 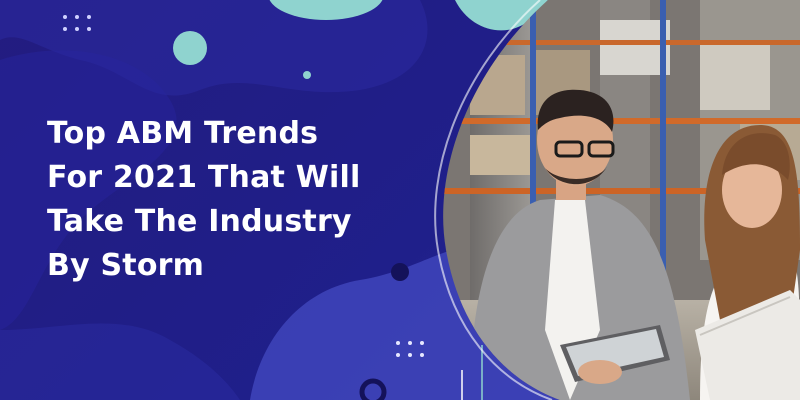 What do you see at coordinates (120, 361) in the screenshot?
I see `blob-shape-bottom-left` at bounding box center [120, 361].